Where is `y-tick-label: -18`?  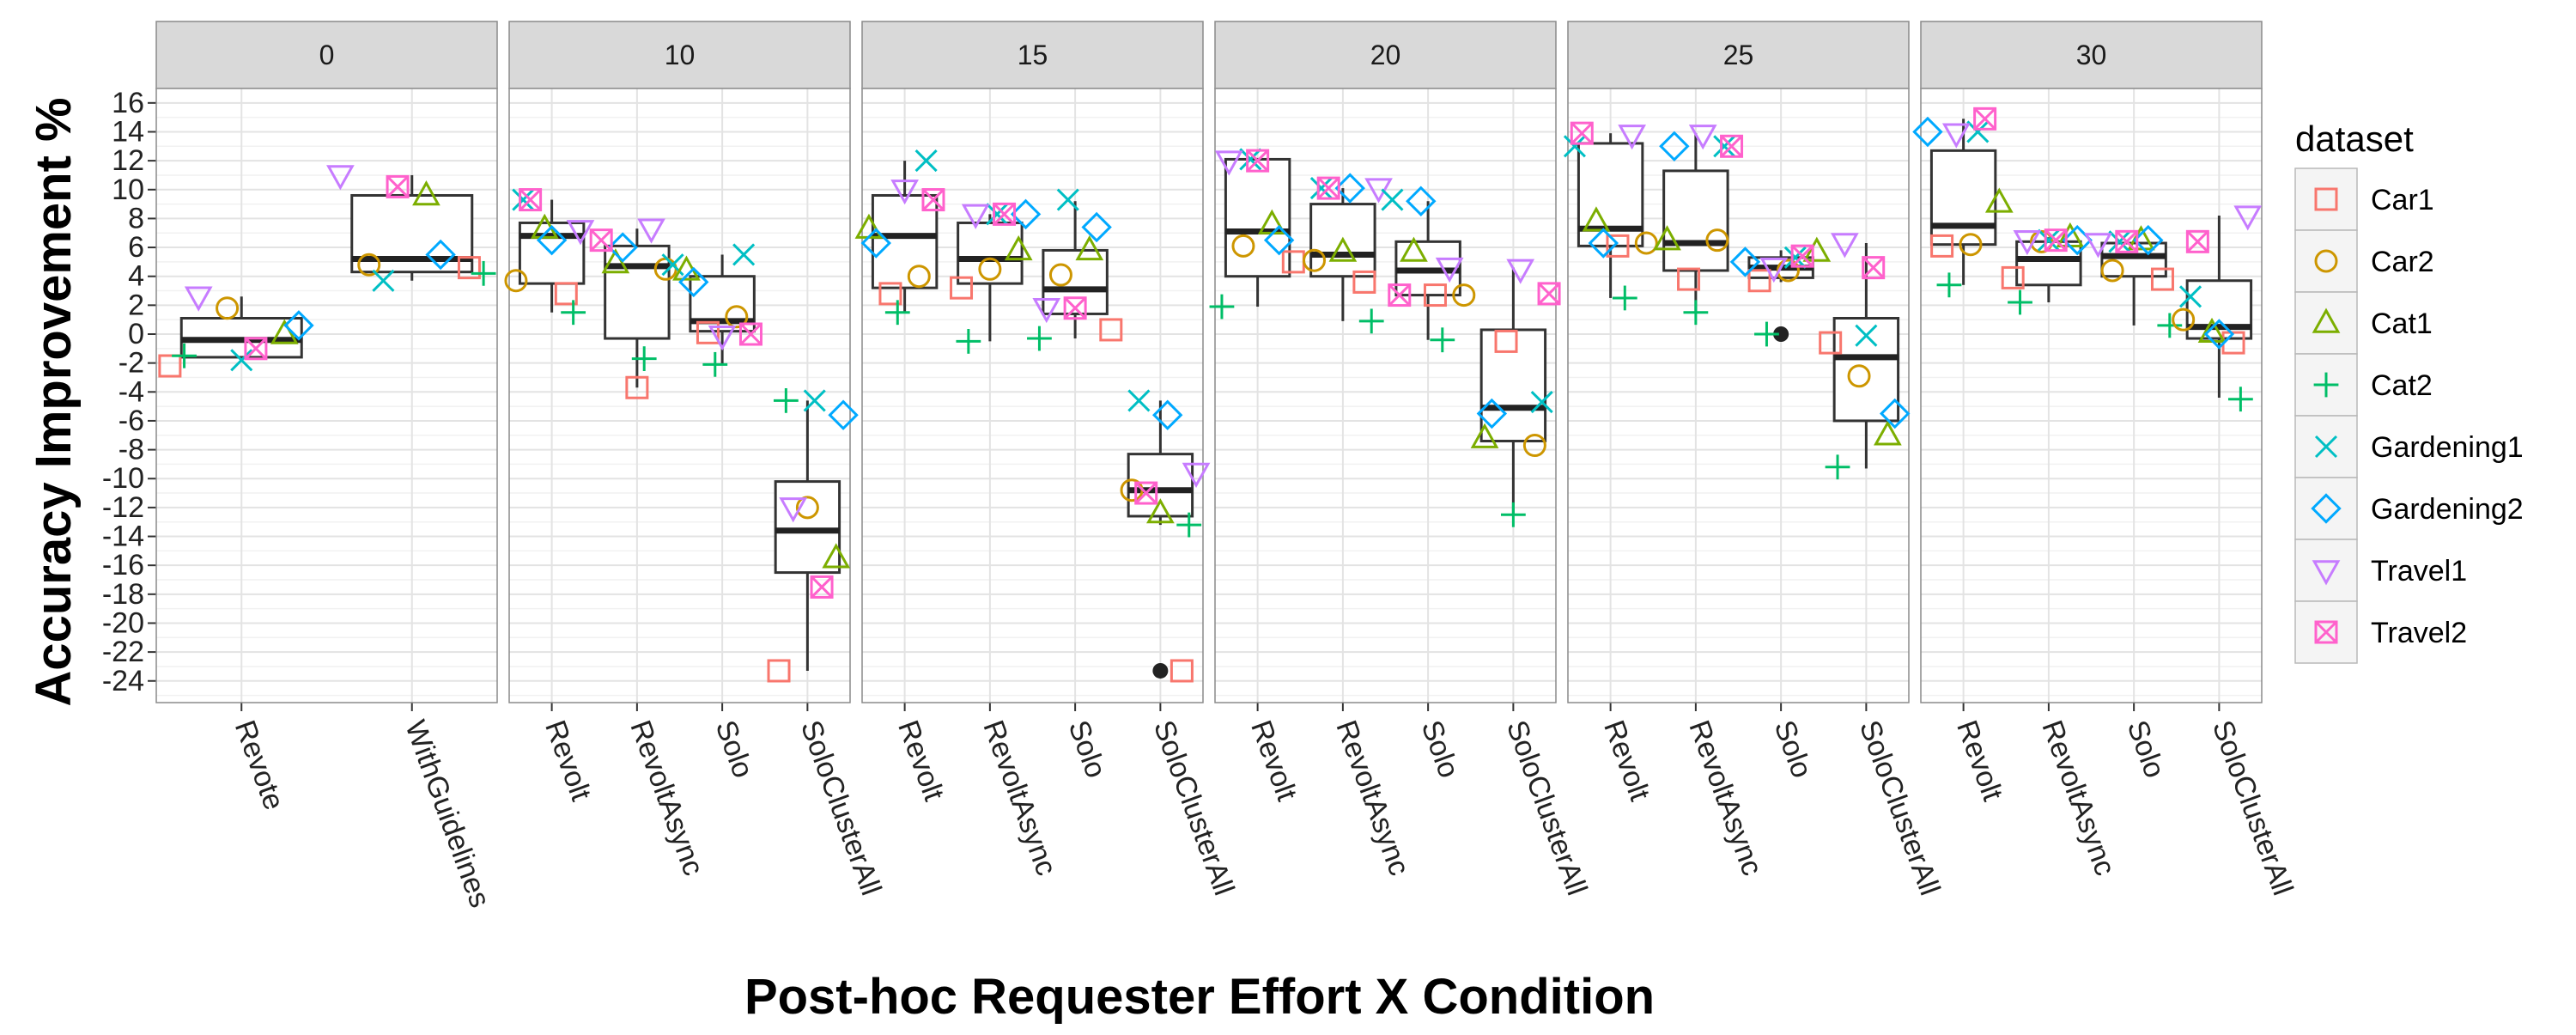
y-tick-label: -18 is located at coordinates (123, 594).